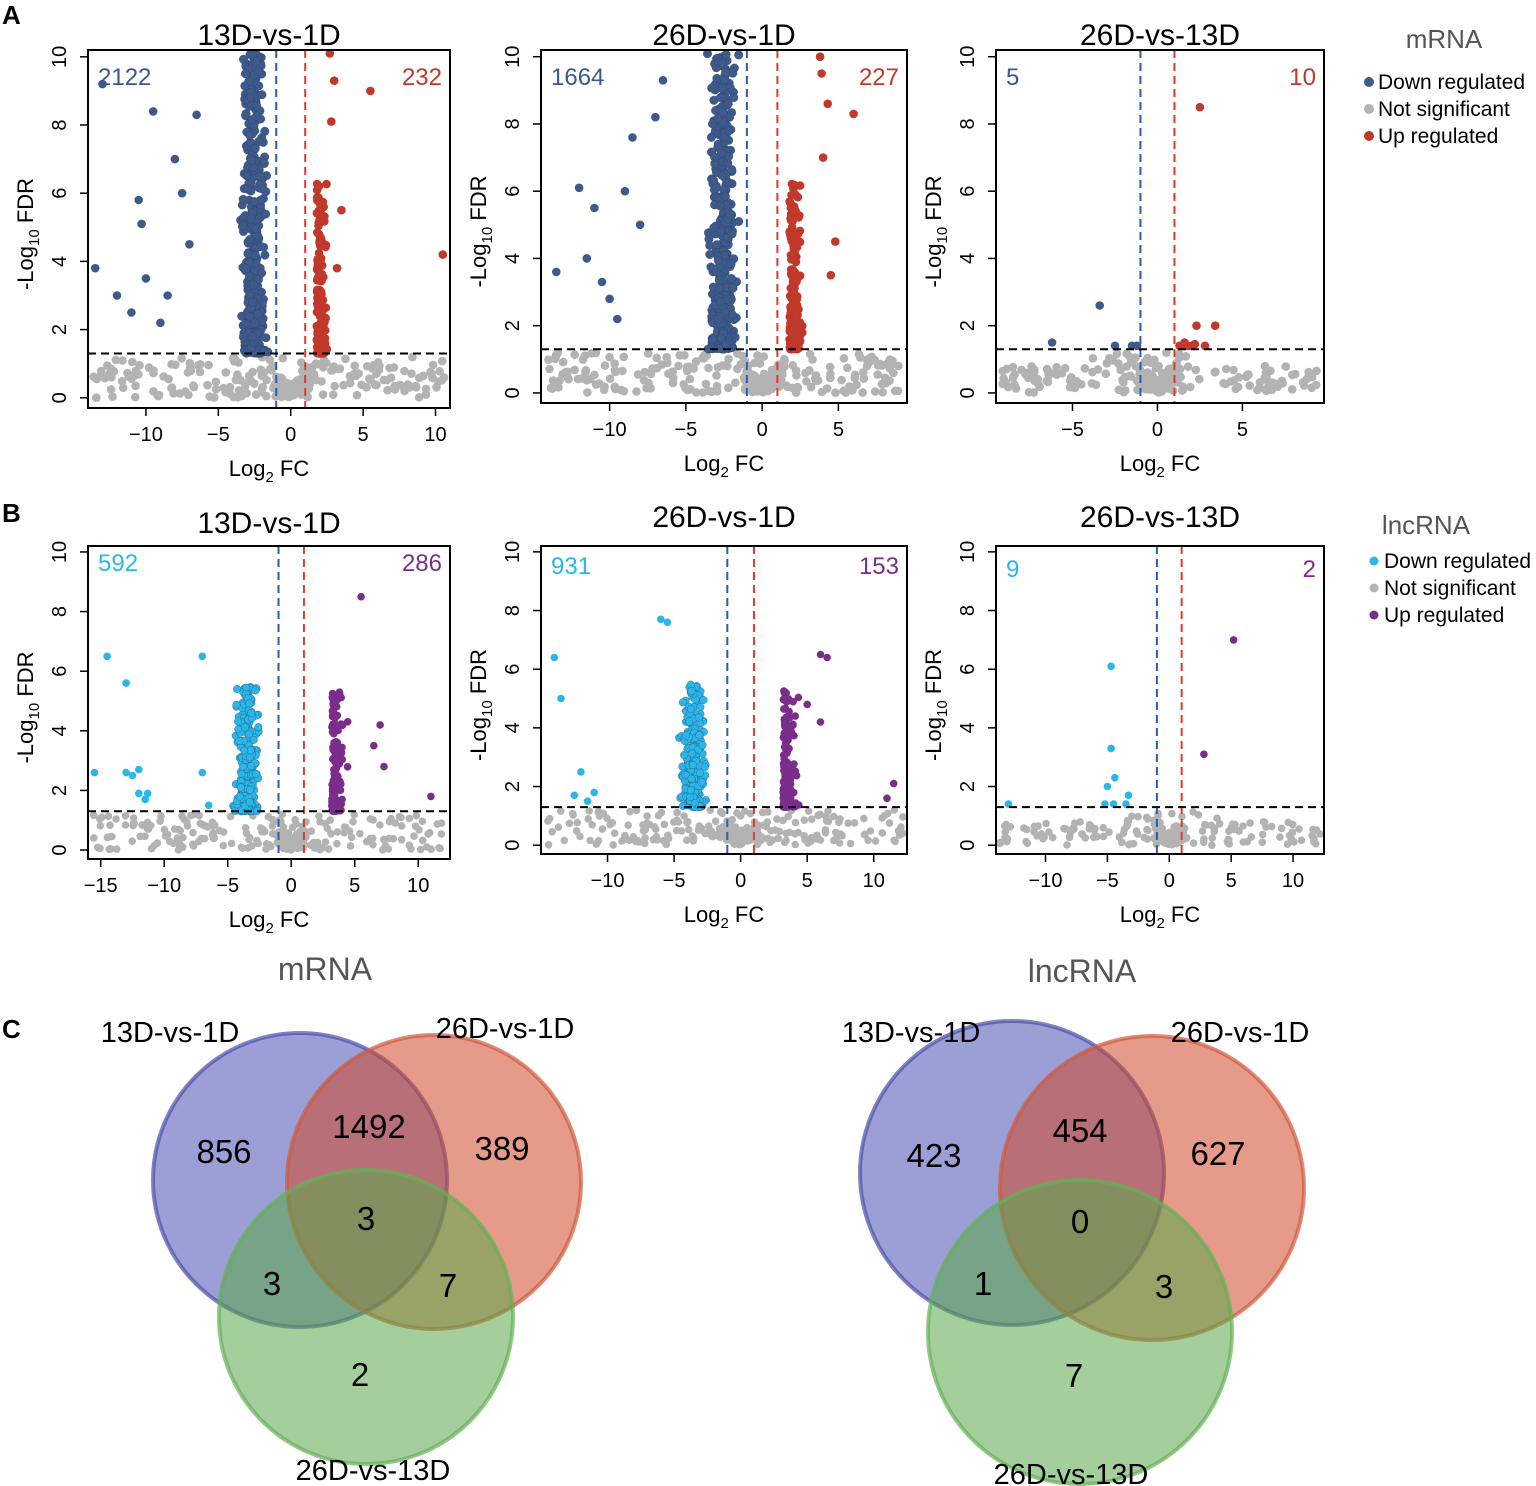 The image size is (1536, 1486). What do you see at coordinates (170, 1033) in the screenshot?
I see `venn-set-label: 13D-vs-1D` at bounding box center [170, 1033].